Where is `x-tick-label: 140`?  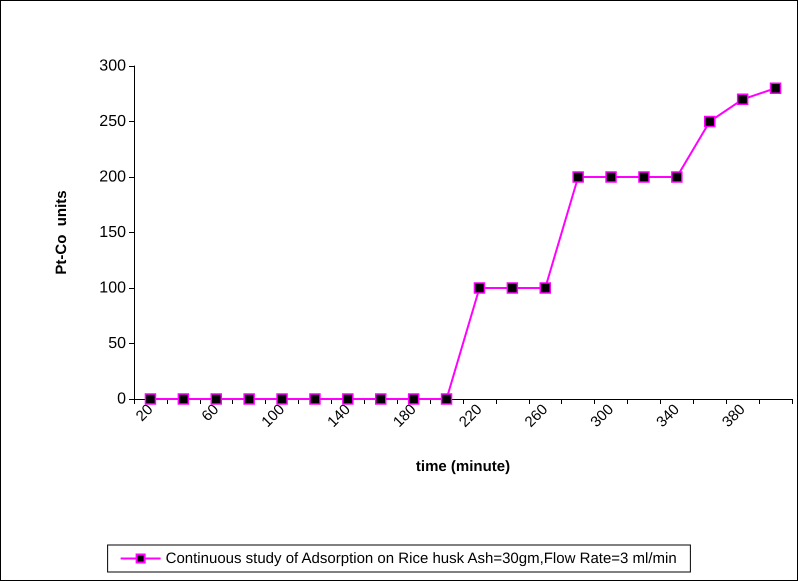
x-tick-label: 140 is located at coordinates (339, 415).